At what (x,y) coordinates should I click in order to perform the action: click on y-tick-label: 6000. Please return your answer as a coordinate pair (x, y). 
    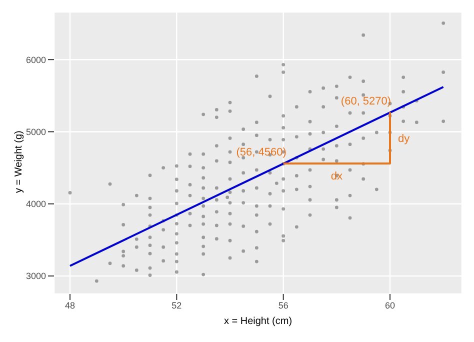
    Looking at the image, I should click on (36, 59).